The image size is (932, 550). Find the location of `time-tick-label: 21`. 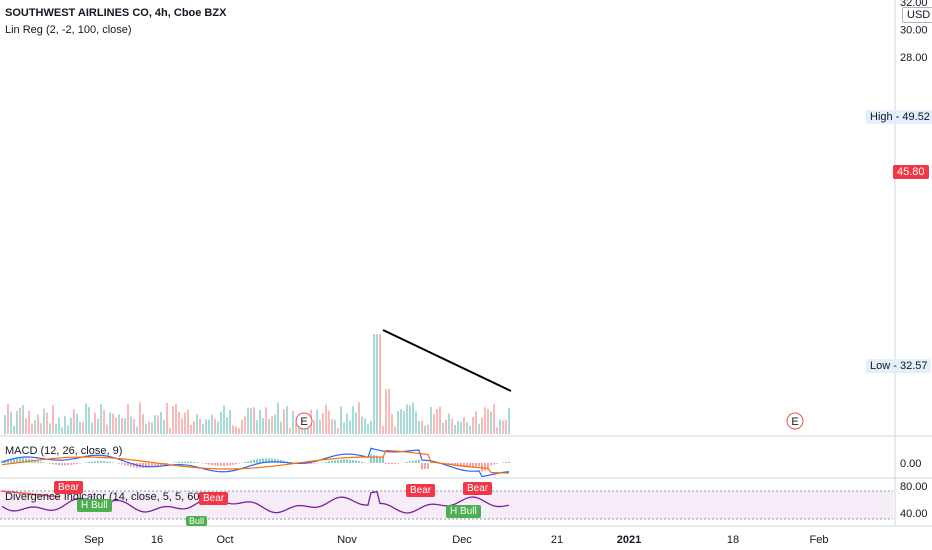

time-tick-label: 21 is located at coordinates (557, 540).